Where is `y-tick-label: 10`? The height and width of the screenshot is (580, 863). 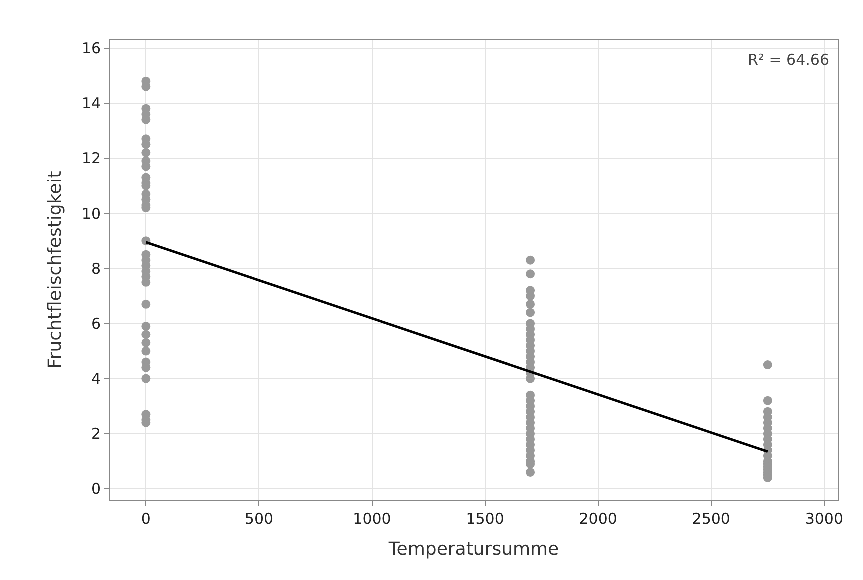
y-tick-label: 10 is located at coordinates (91, 213).